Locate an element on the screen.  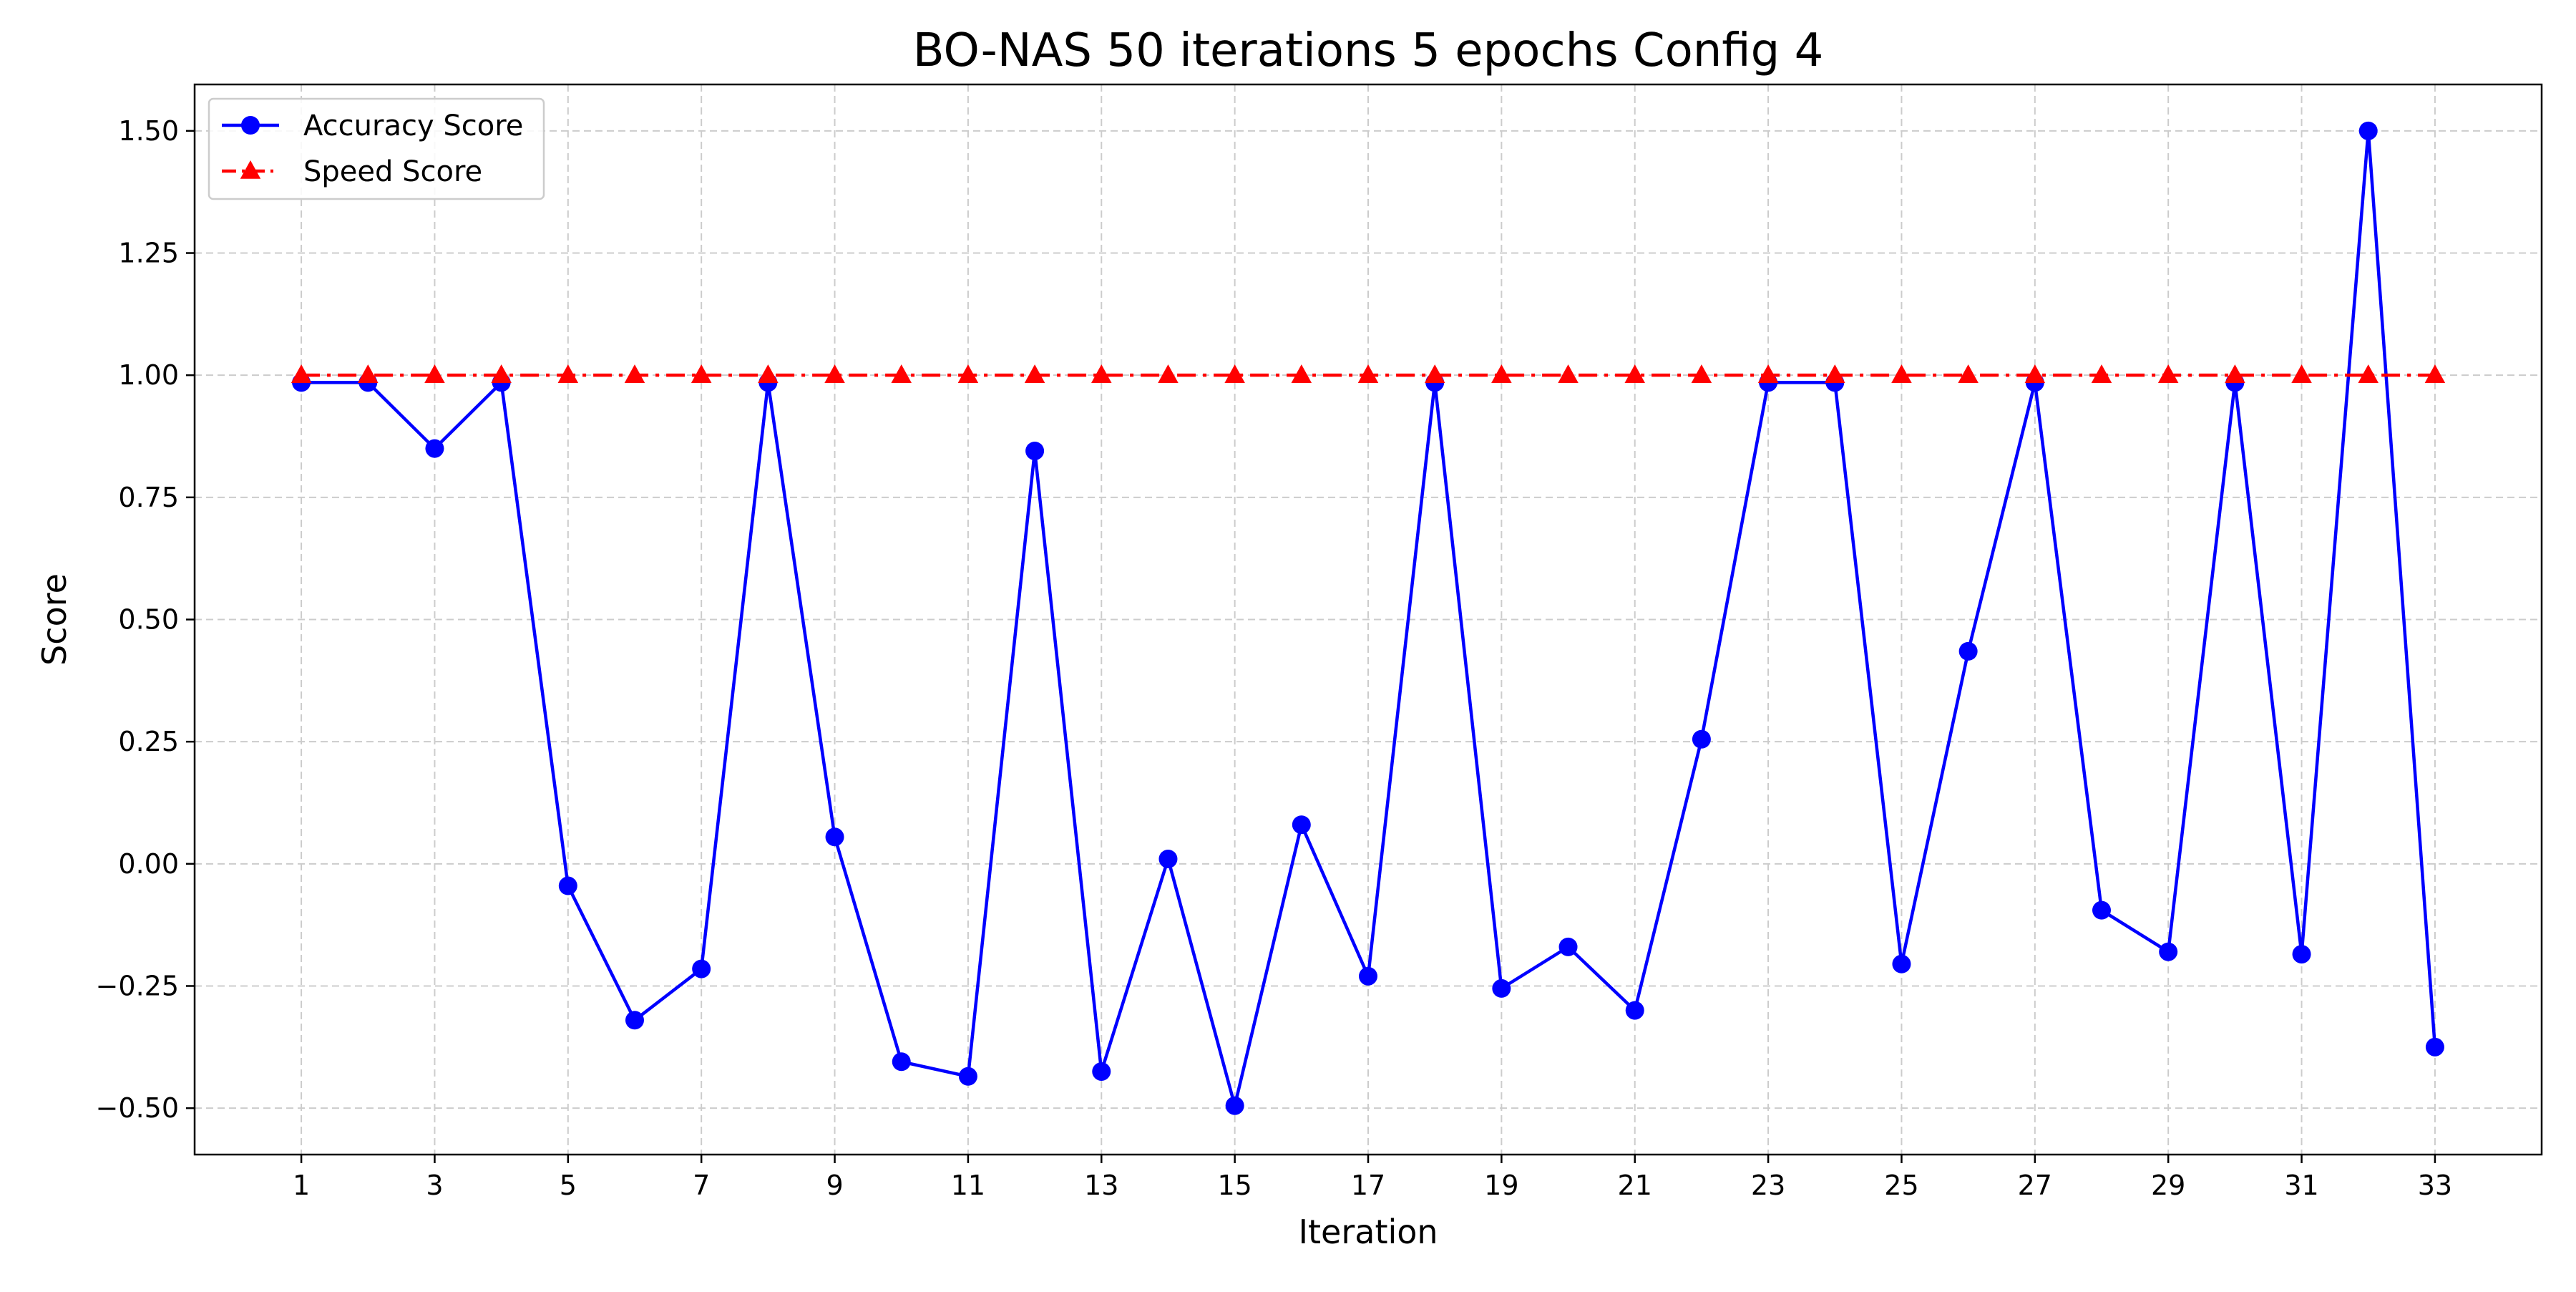
x-tick-label: 29 is located at coordinates (2168, 1185).